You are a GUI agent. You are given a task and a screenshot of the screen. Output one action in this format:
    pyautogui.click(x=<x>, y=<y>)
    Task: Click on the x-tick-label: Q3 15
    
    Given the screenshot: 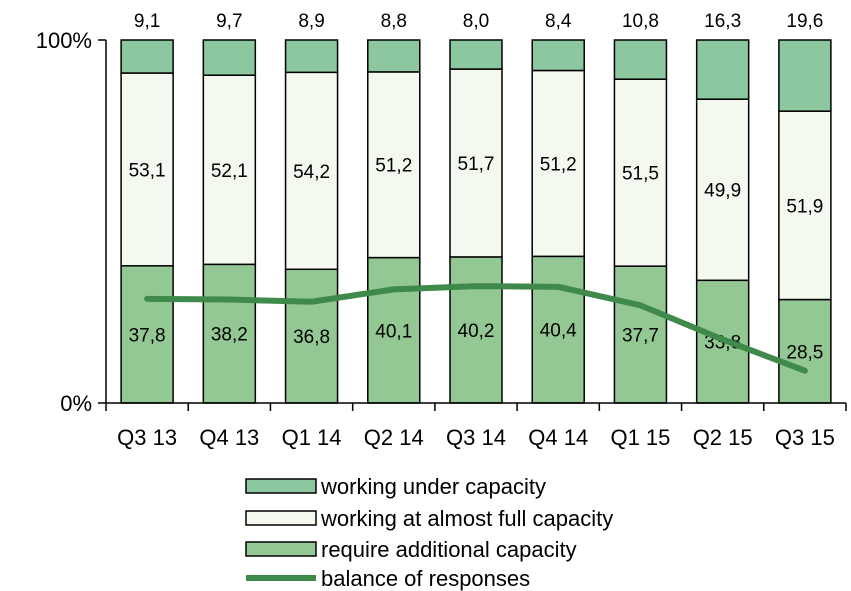 What is the action you would take?
    pyautogui.click(x=805, y=437)
    